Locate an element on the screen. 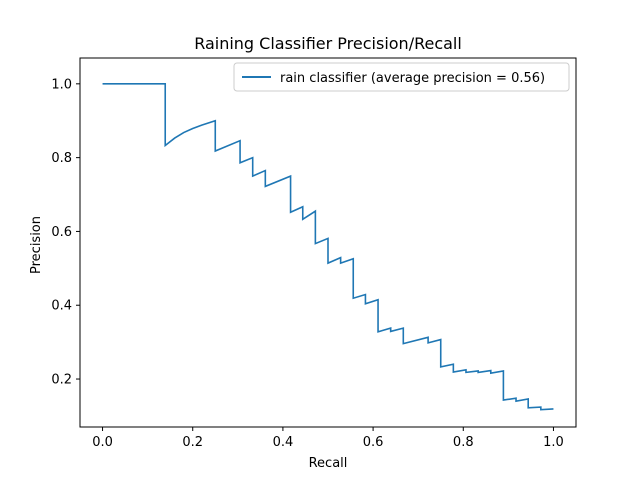 This screenshot has width=640, height=480. legend-box is located at coordinates (401, 77).